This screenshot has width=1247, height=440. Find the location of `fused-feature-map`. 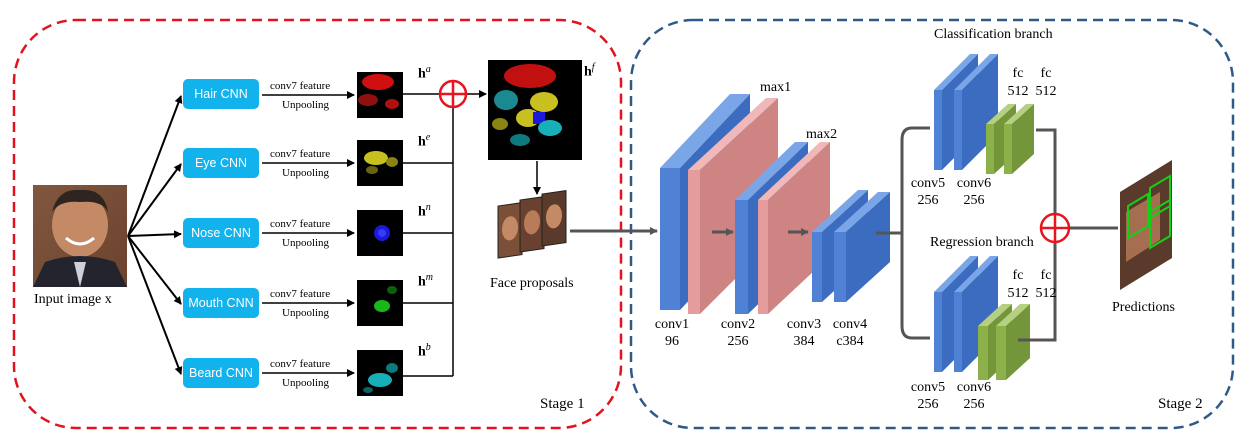

fused-feature-map is located at coordinates (535, 110).